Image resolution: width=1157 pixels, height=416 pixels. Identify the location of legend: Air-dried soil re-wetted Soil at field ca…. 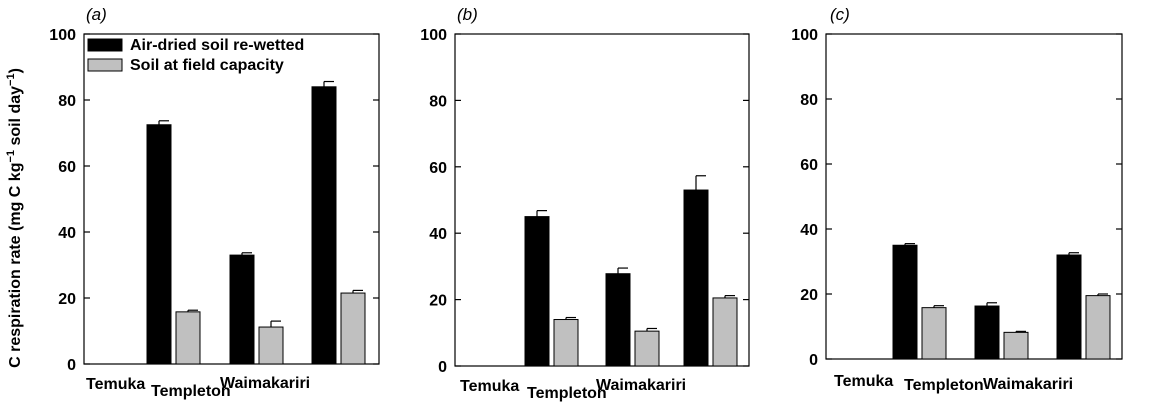
(195, 55).